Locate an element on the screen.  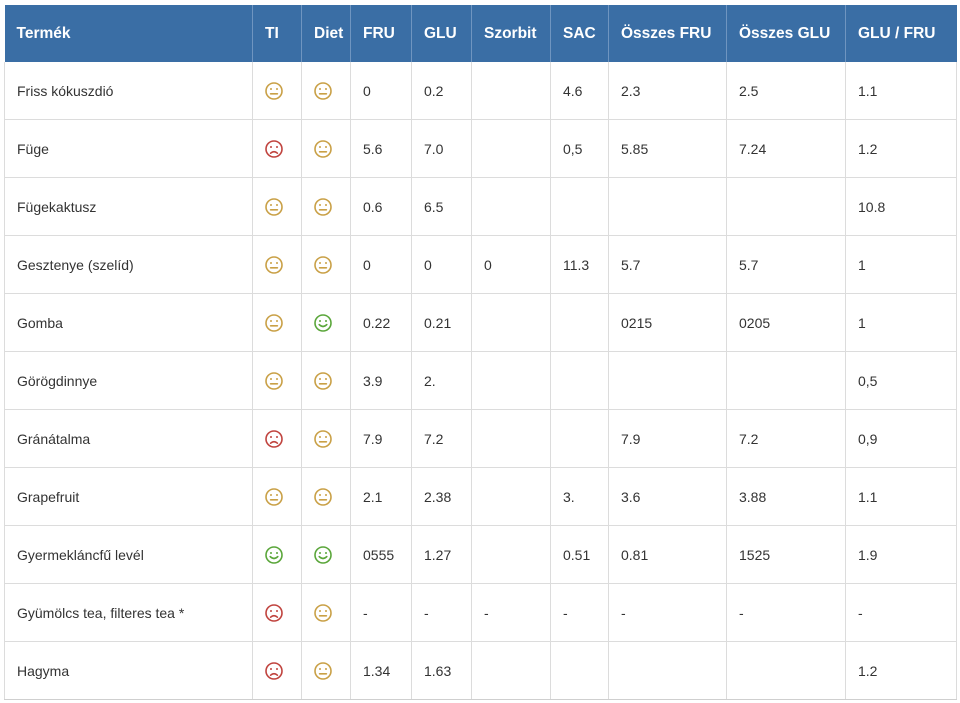
glu-fru-ratio-cell: 1 is located at coordinates (901, 264).